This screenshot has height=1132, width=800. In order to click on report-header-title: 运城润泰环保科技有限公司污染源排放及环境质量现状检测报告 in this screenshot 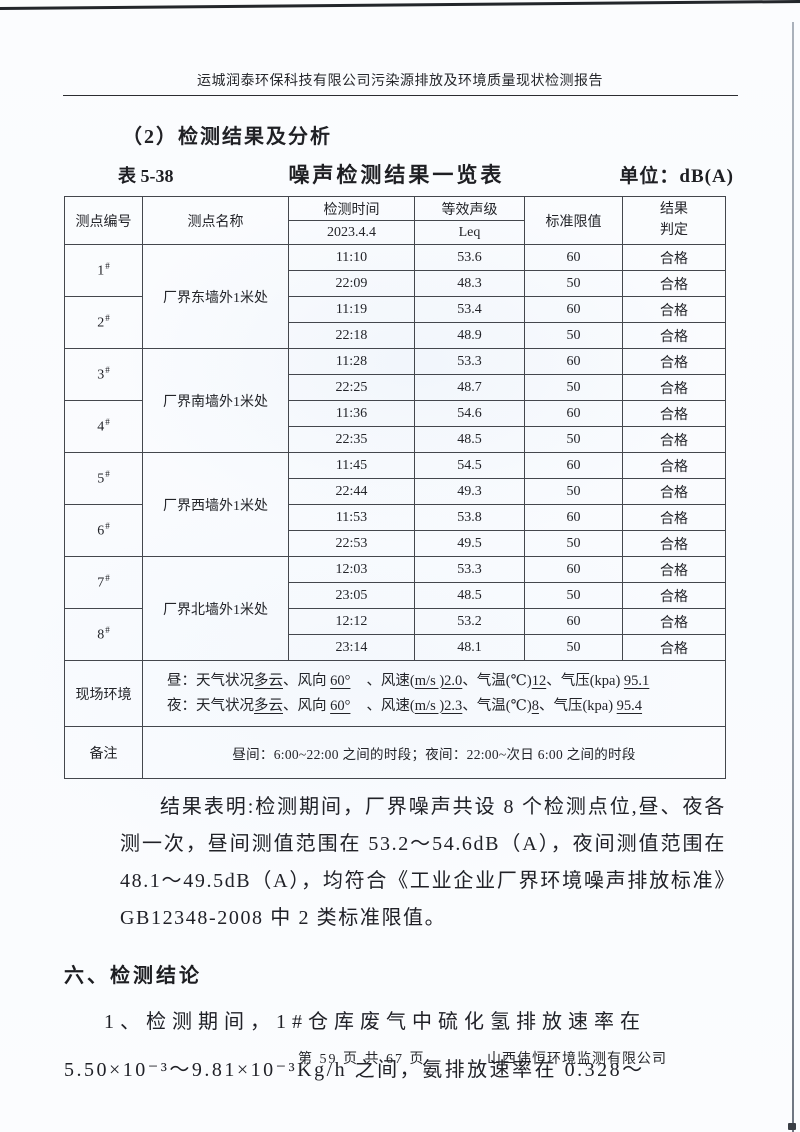, I will do `click(400, 81)`.